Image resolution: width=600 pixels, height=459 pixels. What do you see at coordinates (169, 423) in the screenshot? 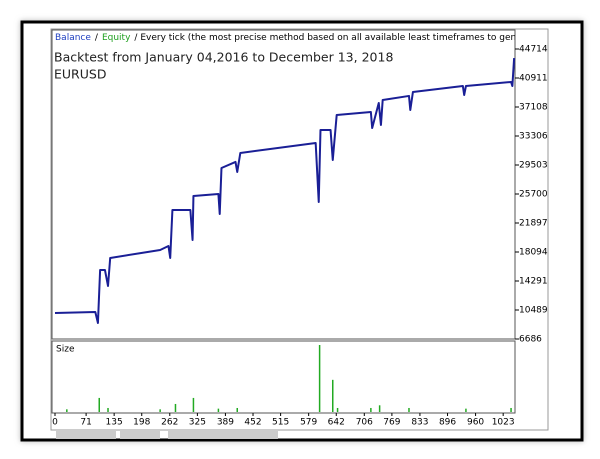
I see `x-tick-label: 262` at bounding box center [169, 423].